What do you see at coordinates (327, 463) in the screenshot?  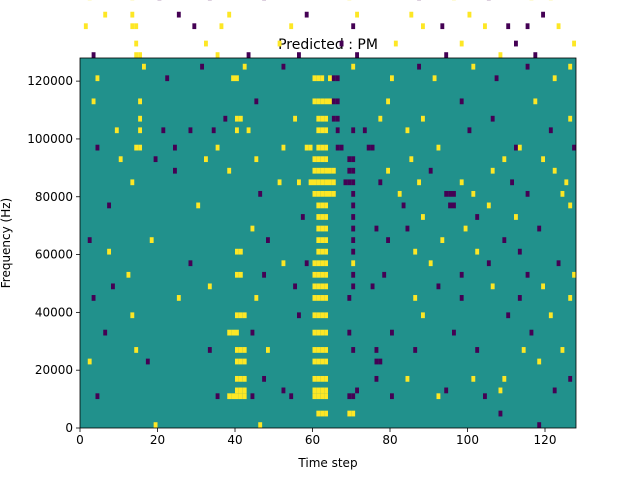 I see `x-axis-label: Time step` at bounding box center [327, 463].